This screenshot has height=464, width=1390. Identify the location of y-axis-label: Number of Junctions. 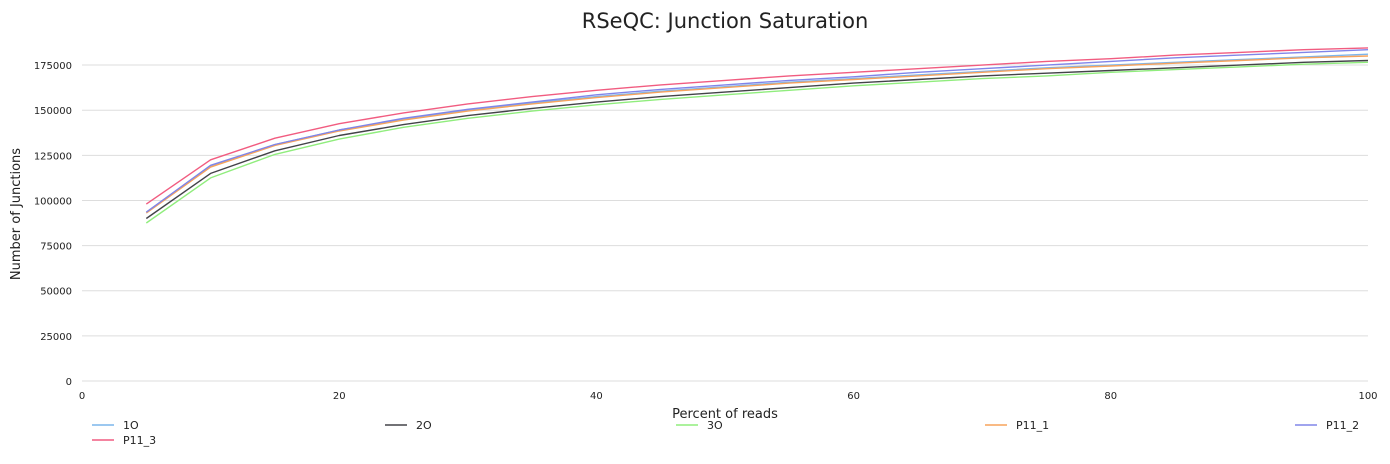
(16, 214).